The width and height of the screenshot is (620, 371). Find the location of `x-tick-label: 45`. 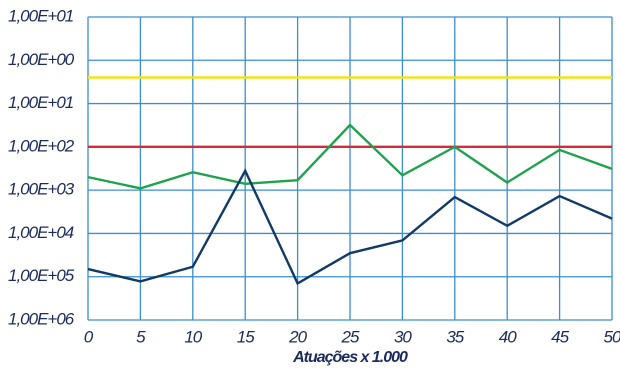

x-tick-label: 45 is located at coordinates (560, 336).